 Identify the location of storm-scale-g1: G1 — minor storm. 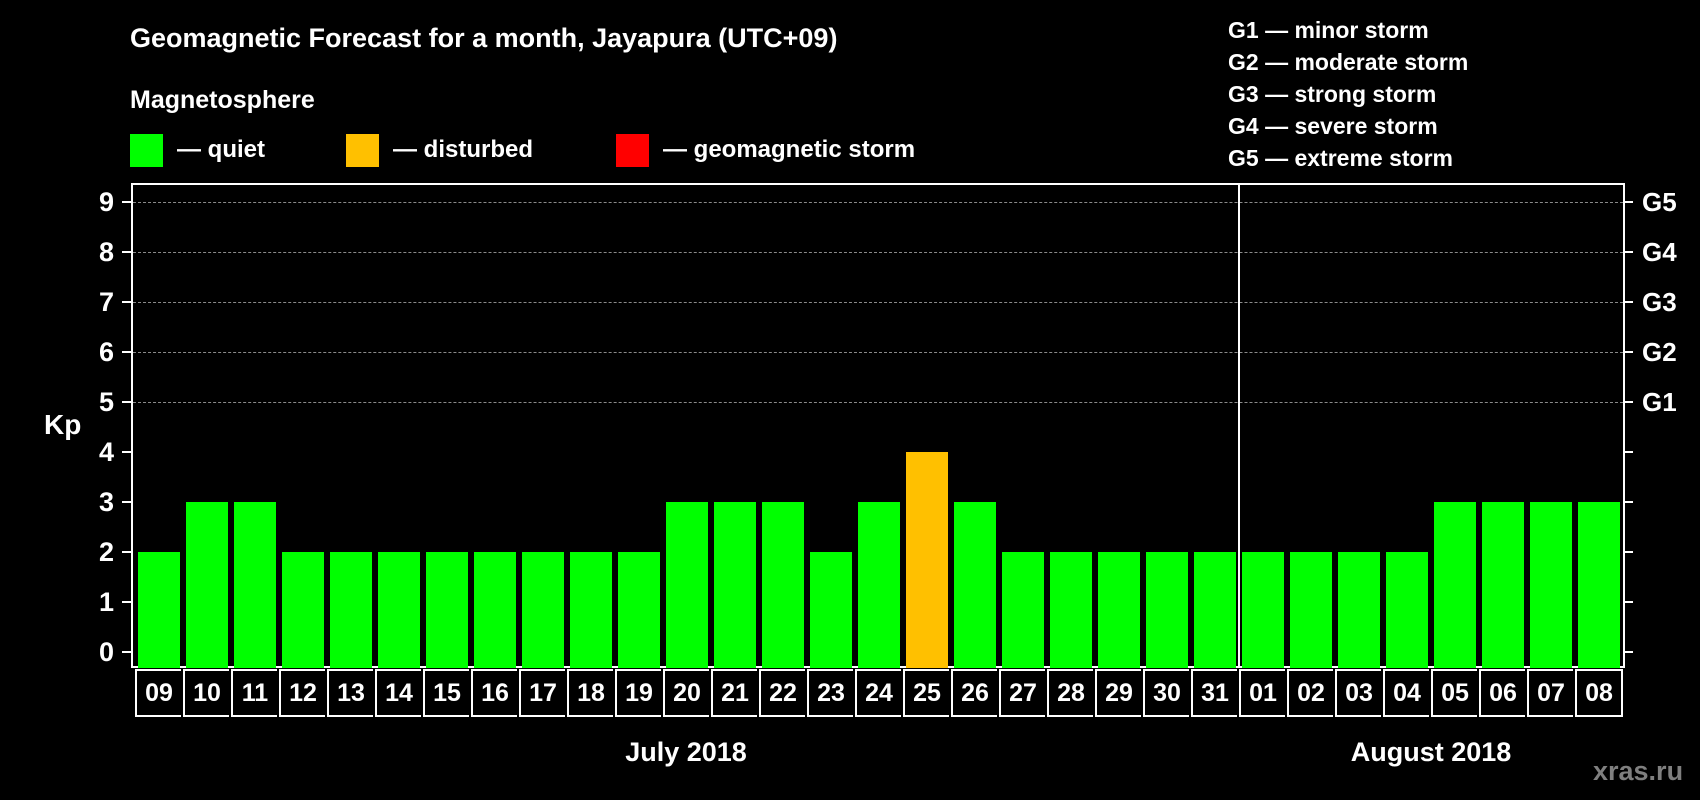
(1328, 30).